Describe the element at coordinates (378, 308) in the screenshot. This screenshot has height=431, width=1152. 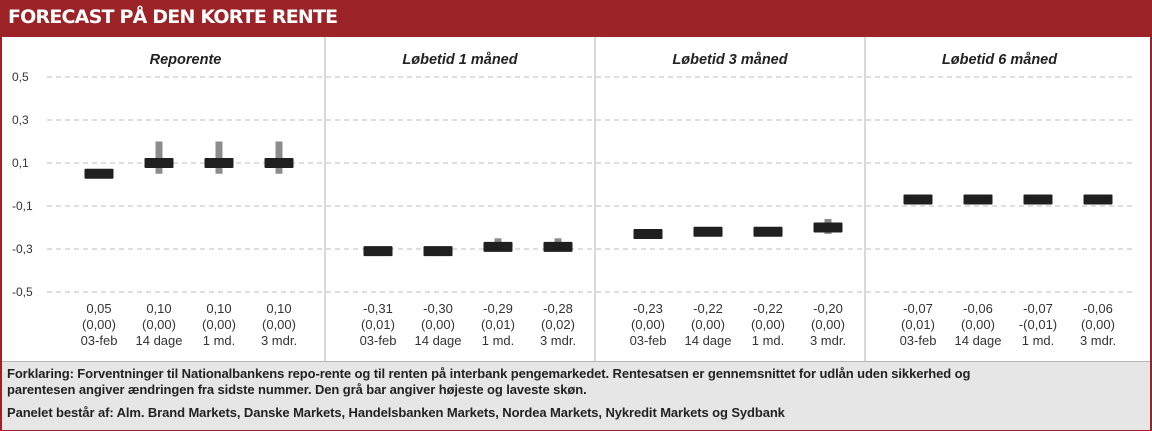
I see `value-label: -0,31` at that location.